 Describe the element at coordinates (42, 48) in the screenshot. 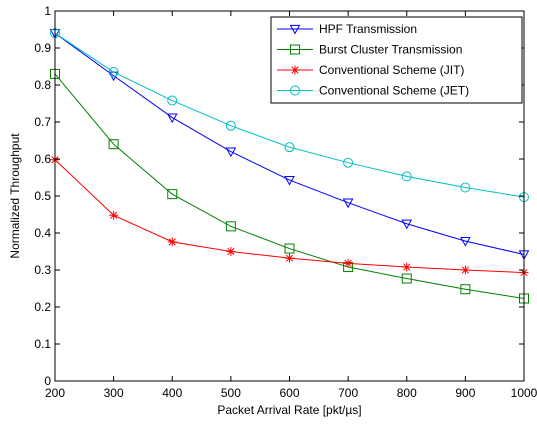

I see `y-tick-label: 0.9` at that location.